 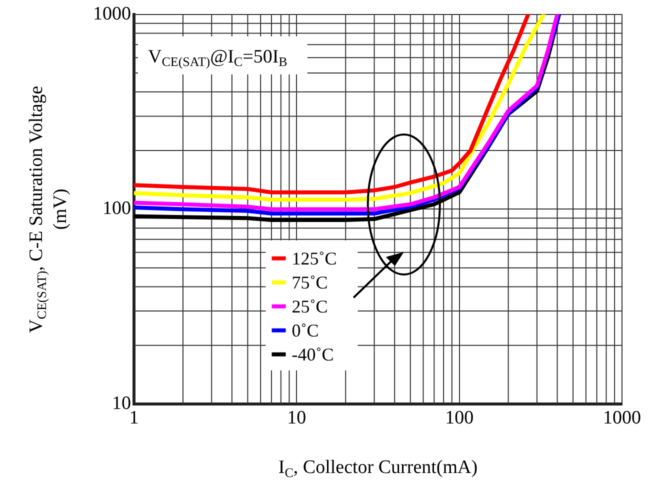 I want to click on y-tick-label: 1000, so click(x=112, y=13).